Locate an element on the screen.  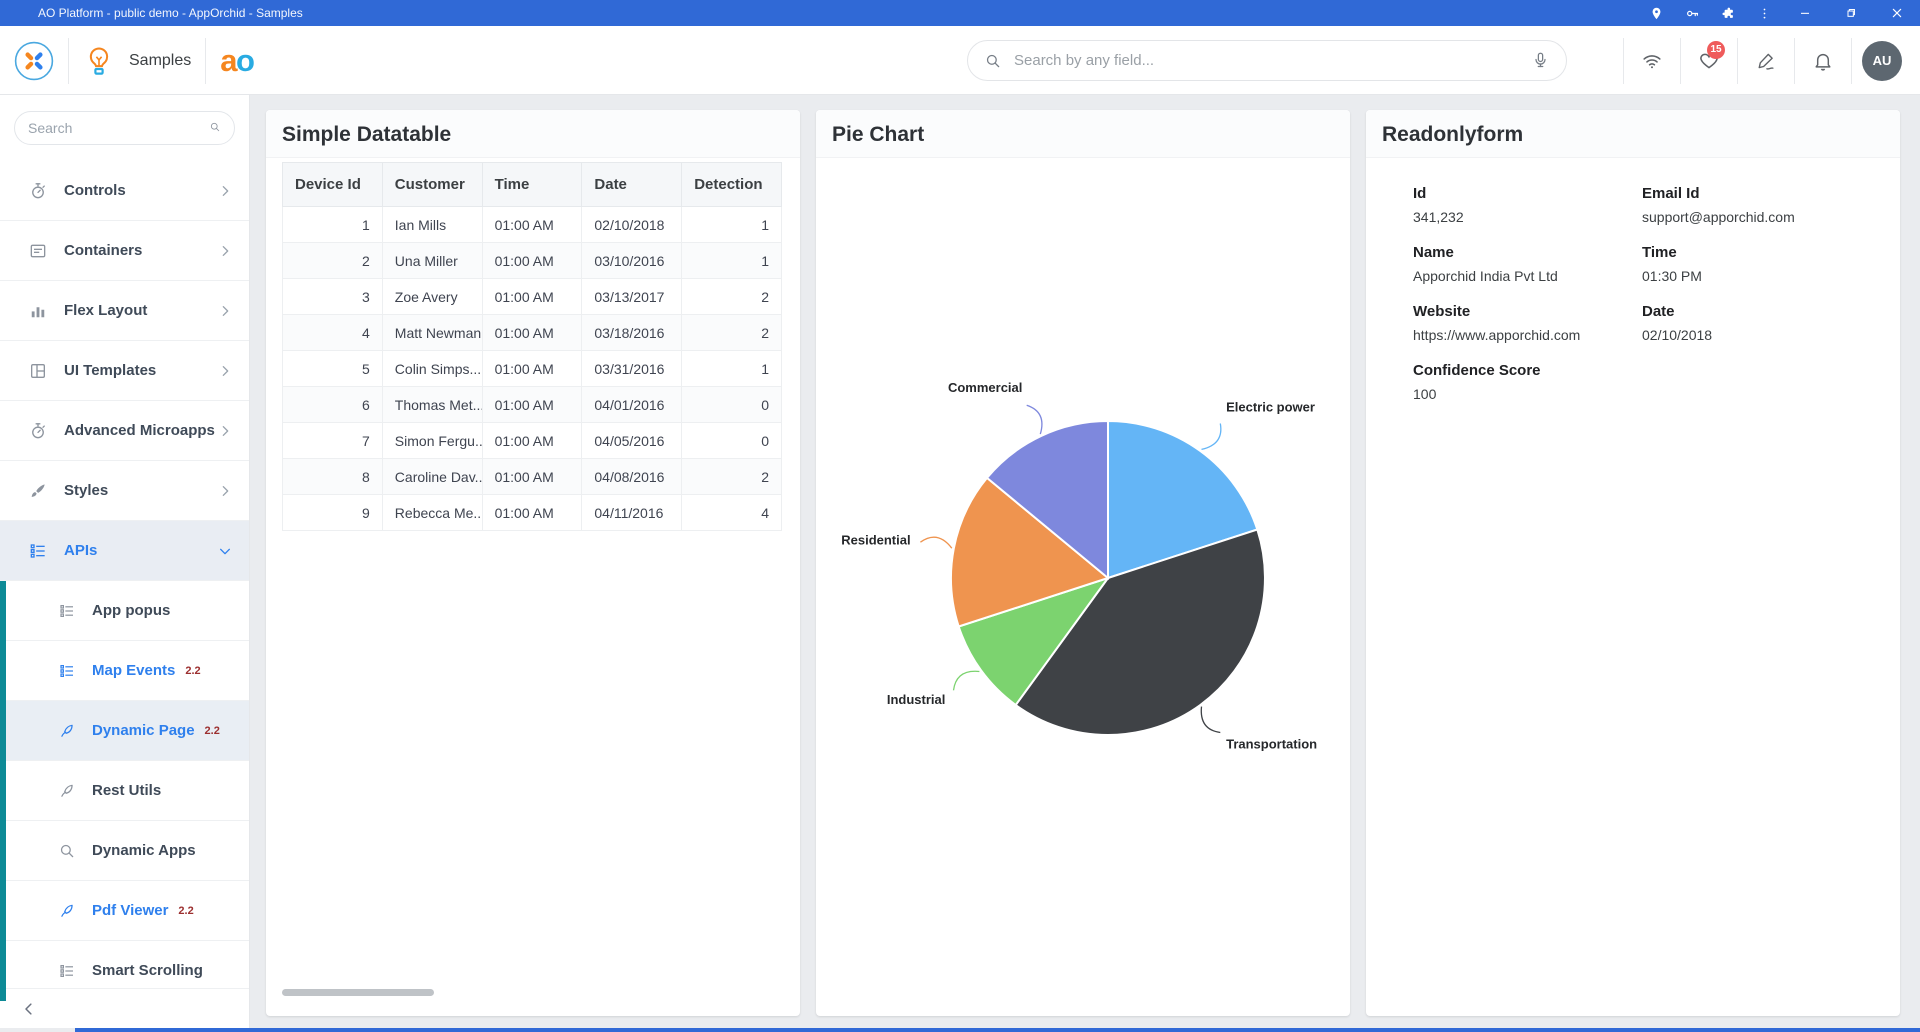
sidebar-item-label: Flex Layout is located at coordinates (106, 310).